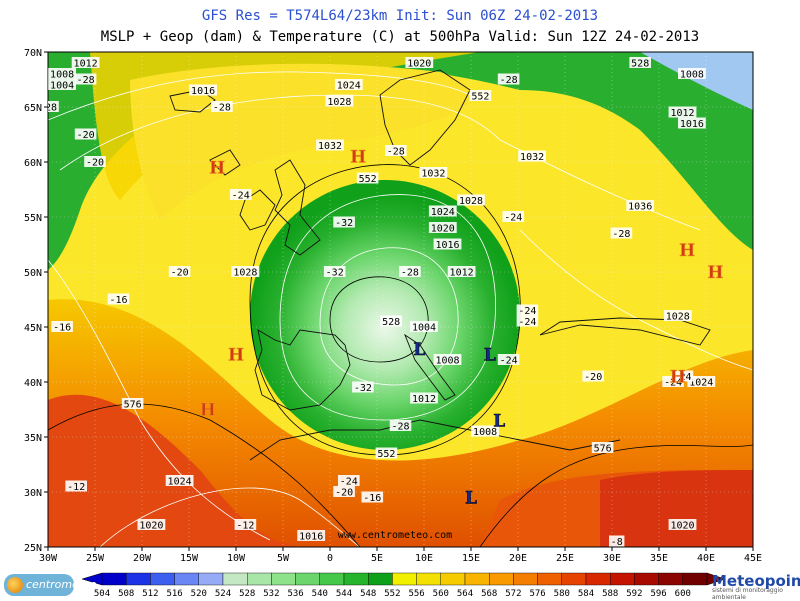 The width and height of the screenshot is (800, 601). I want to click on lon-label: 40E, so click(706, 558).